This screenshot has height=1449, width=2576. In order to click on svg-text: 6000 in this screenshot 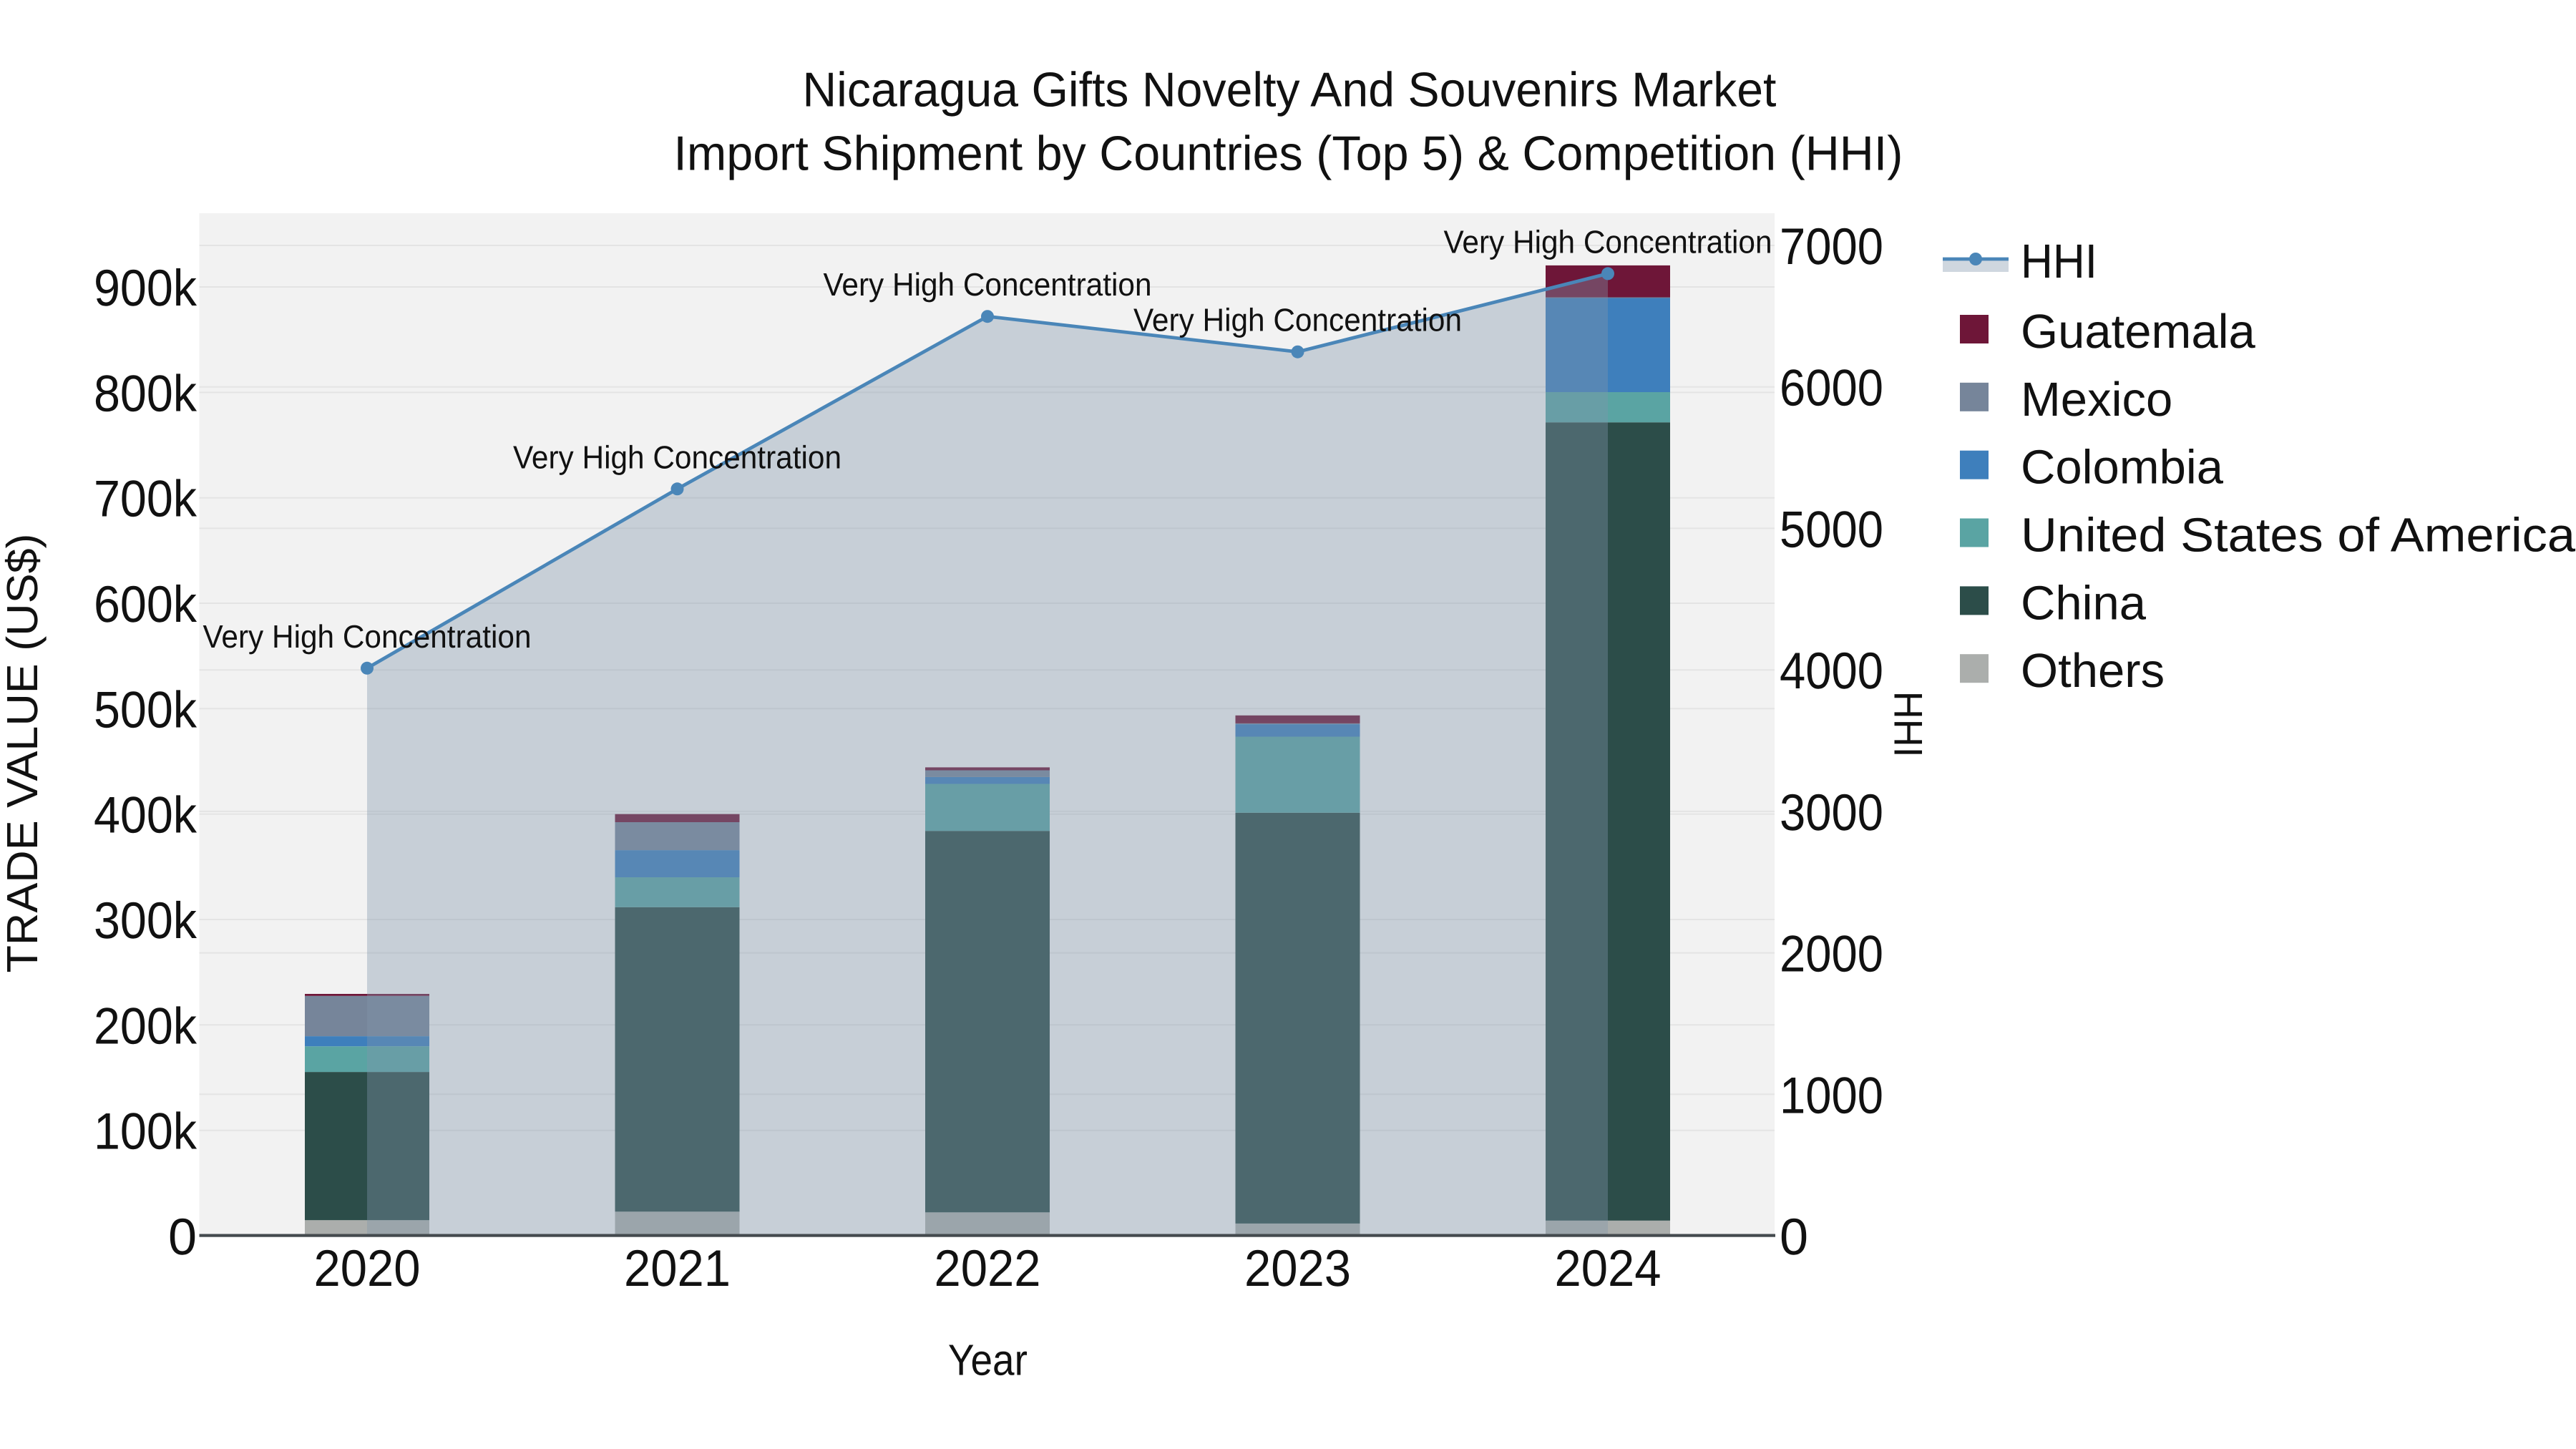, I will do `click(1831, 389)`.